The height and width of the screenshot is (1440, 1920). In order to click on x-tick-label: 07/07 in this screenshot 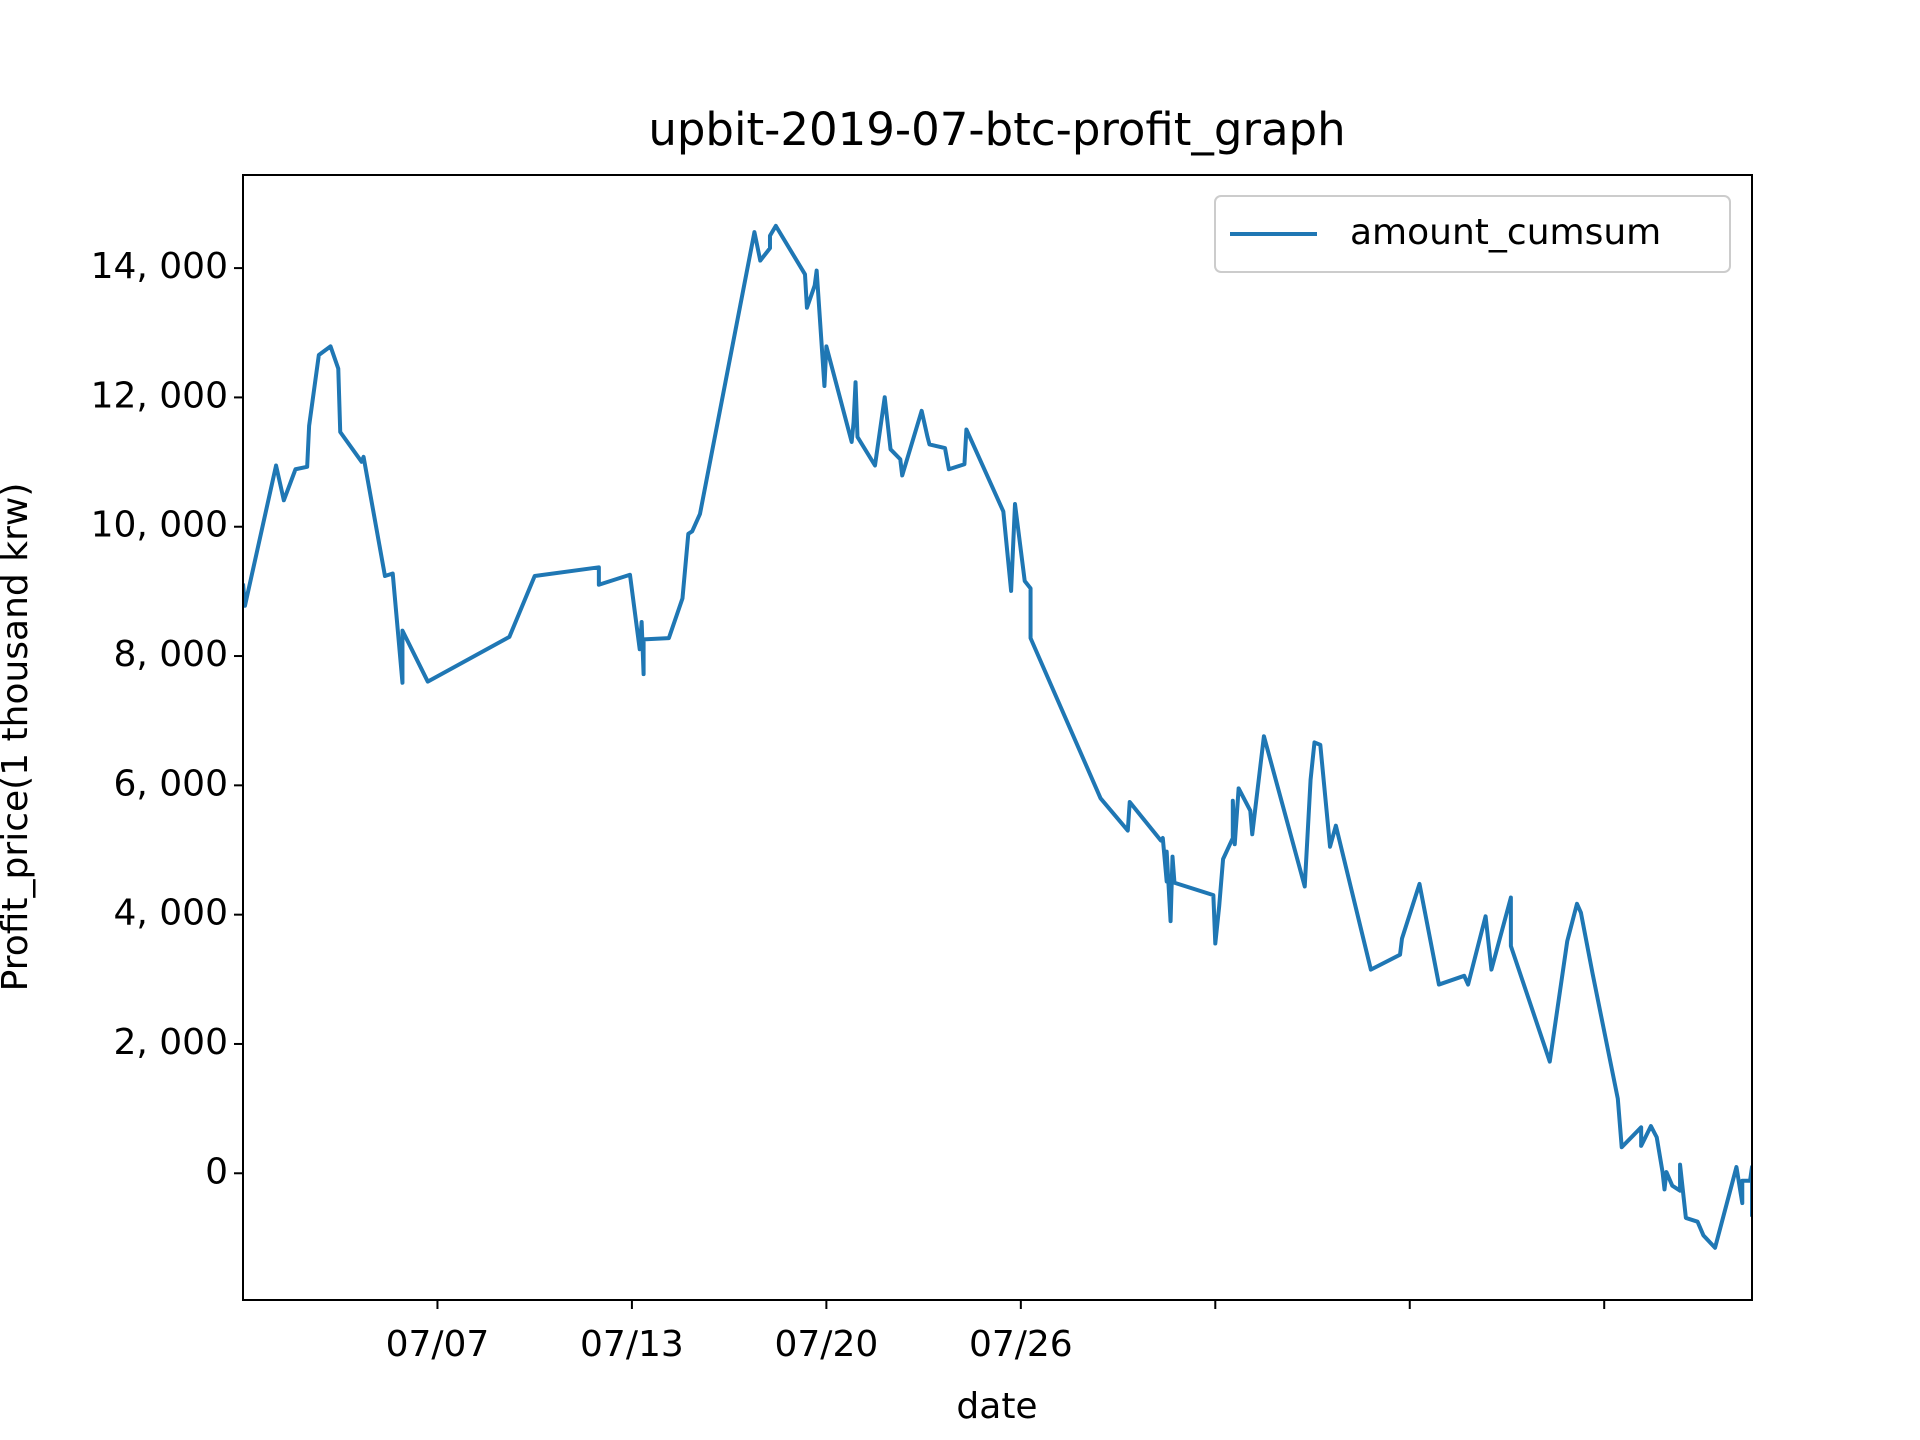, I will do `click(438, 1344)`.